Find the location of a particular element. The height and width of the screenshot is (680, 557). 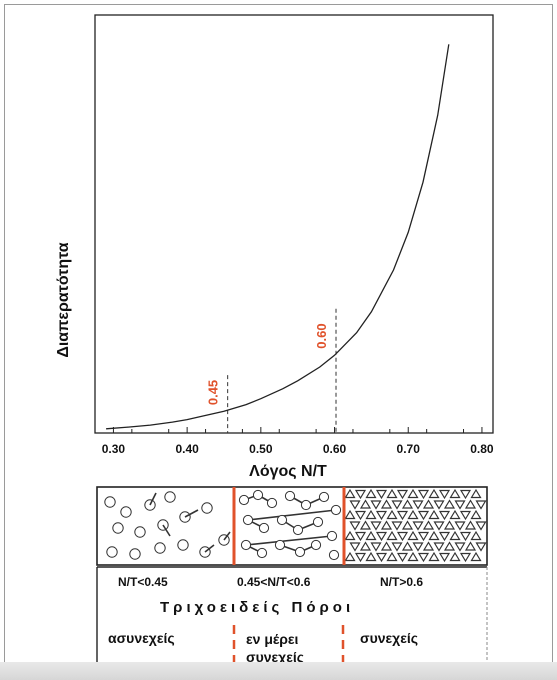

capillary-pores-title: Τριχοειδείς Πόροι is located at coordinates (257, 607).